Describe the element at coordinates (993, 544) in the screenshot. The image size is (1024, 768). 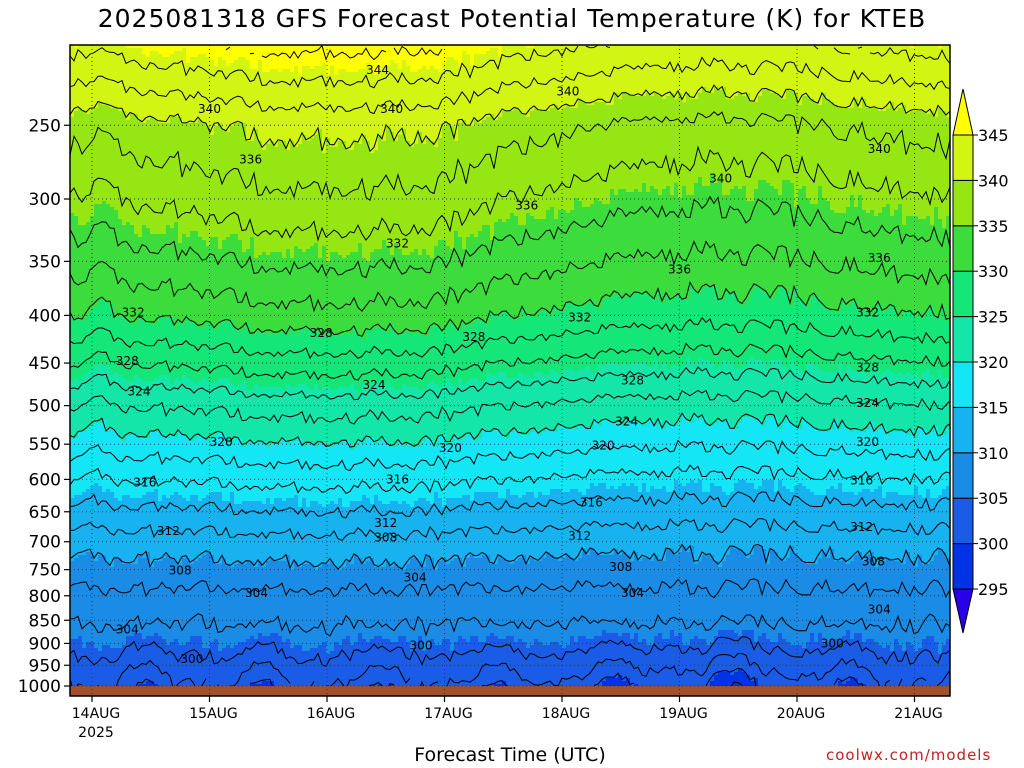
I see `colorbar-tick-label: 300` at that location.